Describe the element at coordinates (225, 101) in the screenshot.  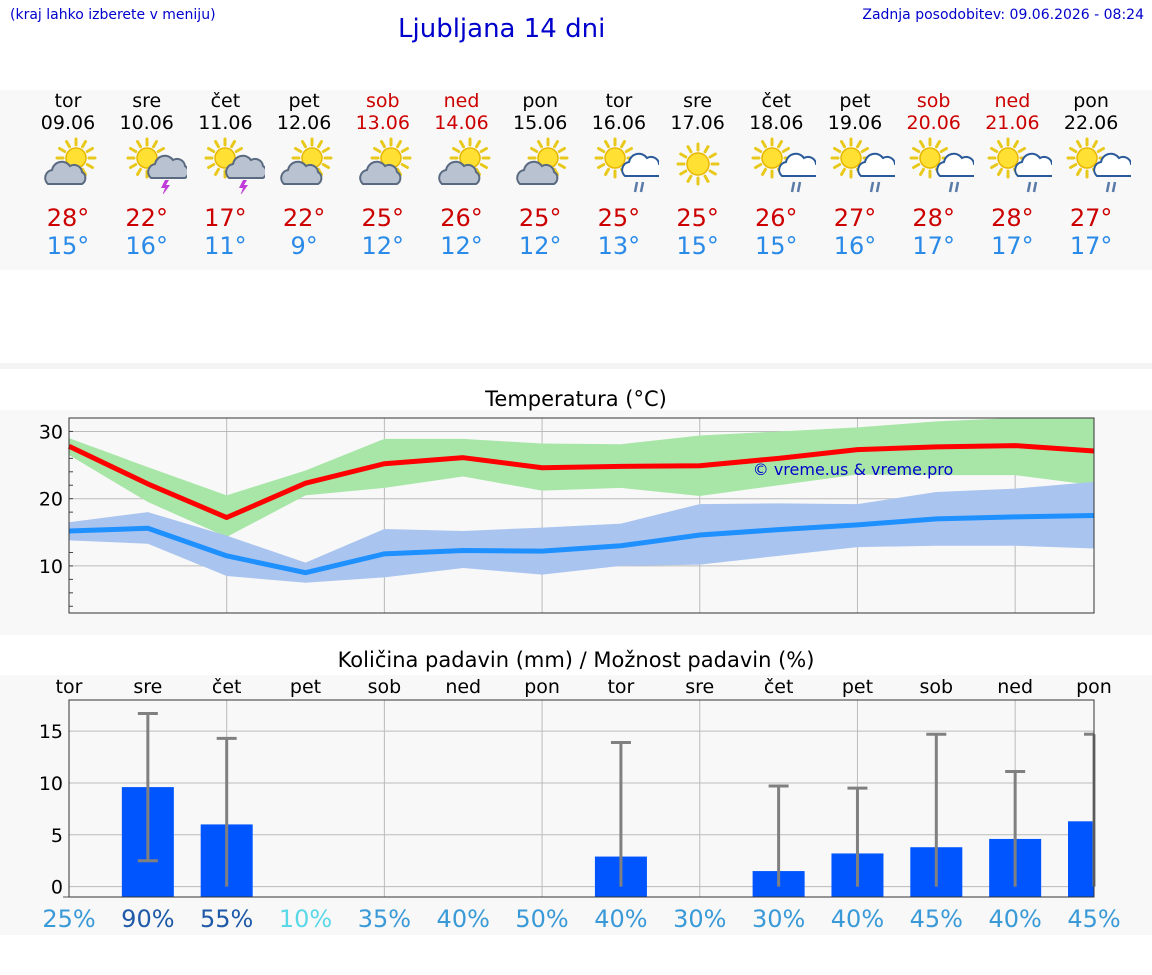
I see `day-name: čet` at that location.